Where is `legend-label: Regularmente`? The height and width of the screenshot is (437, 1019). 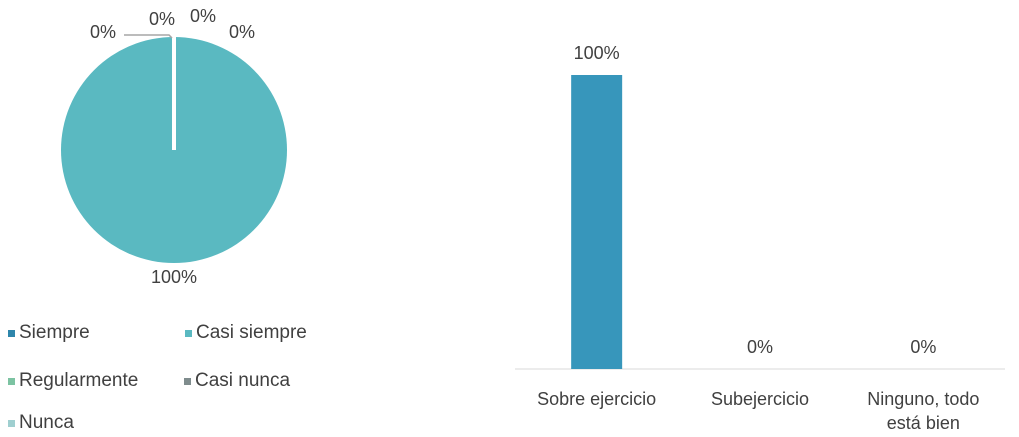
legend-label: Regularmente is located at coordinates (79, 380).